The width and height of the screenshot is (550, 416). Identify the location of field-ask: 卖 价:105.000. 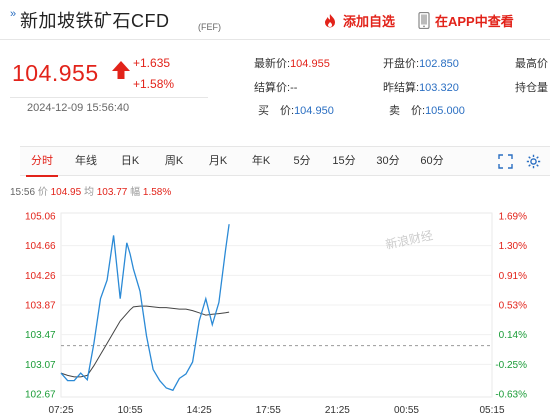
(427, 110).